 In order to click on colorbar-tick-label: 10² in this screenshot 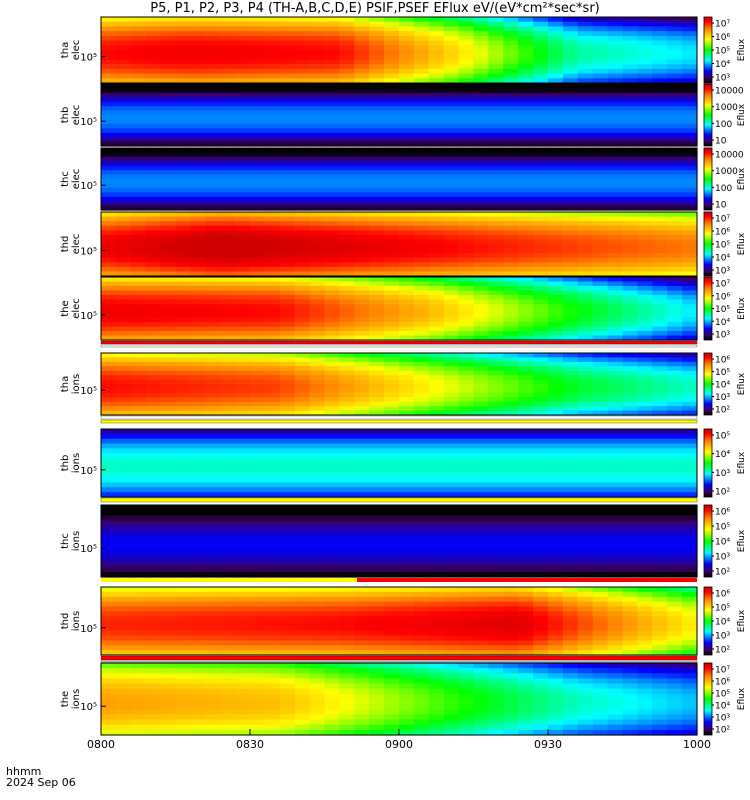, I will do `click(722, 493)`.